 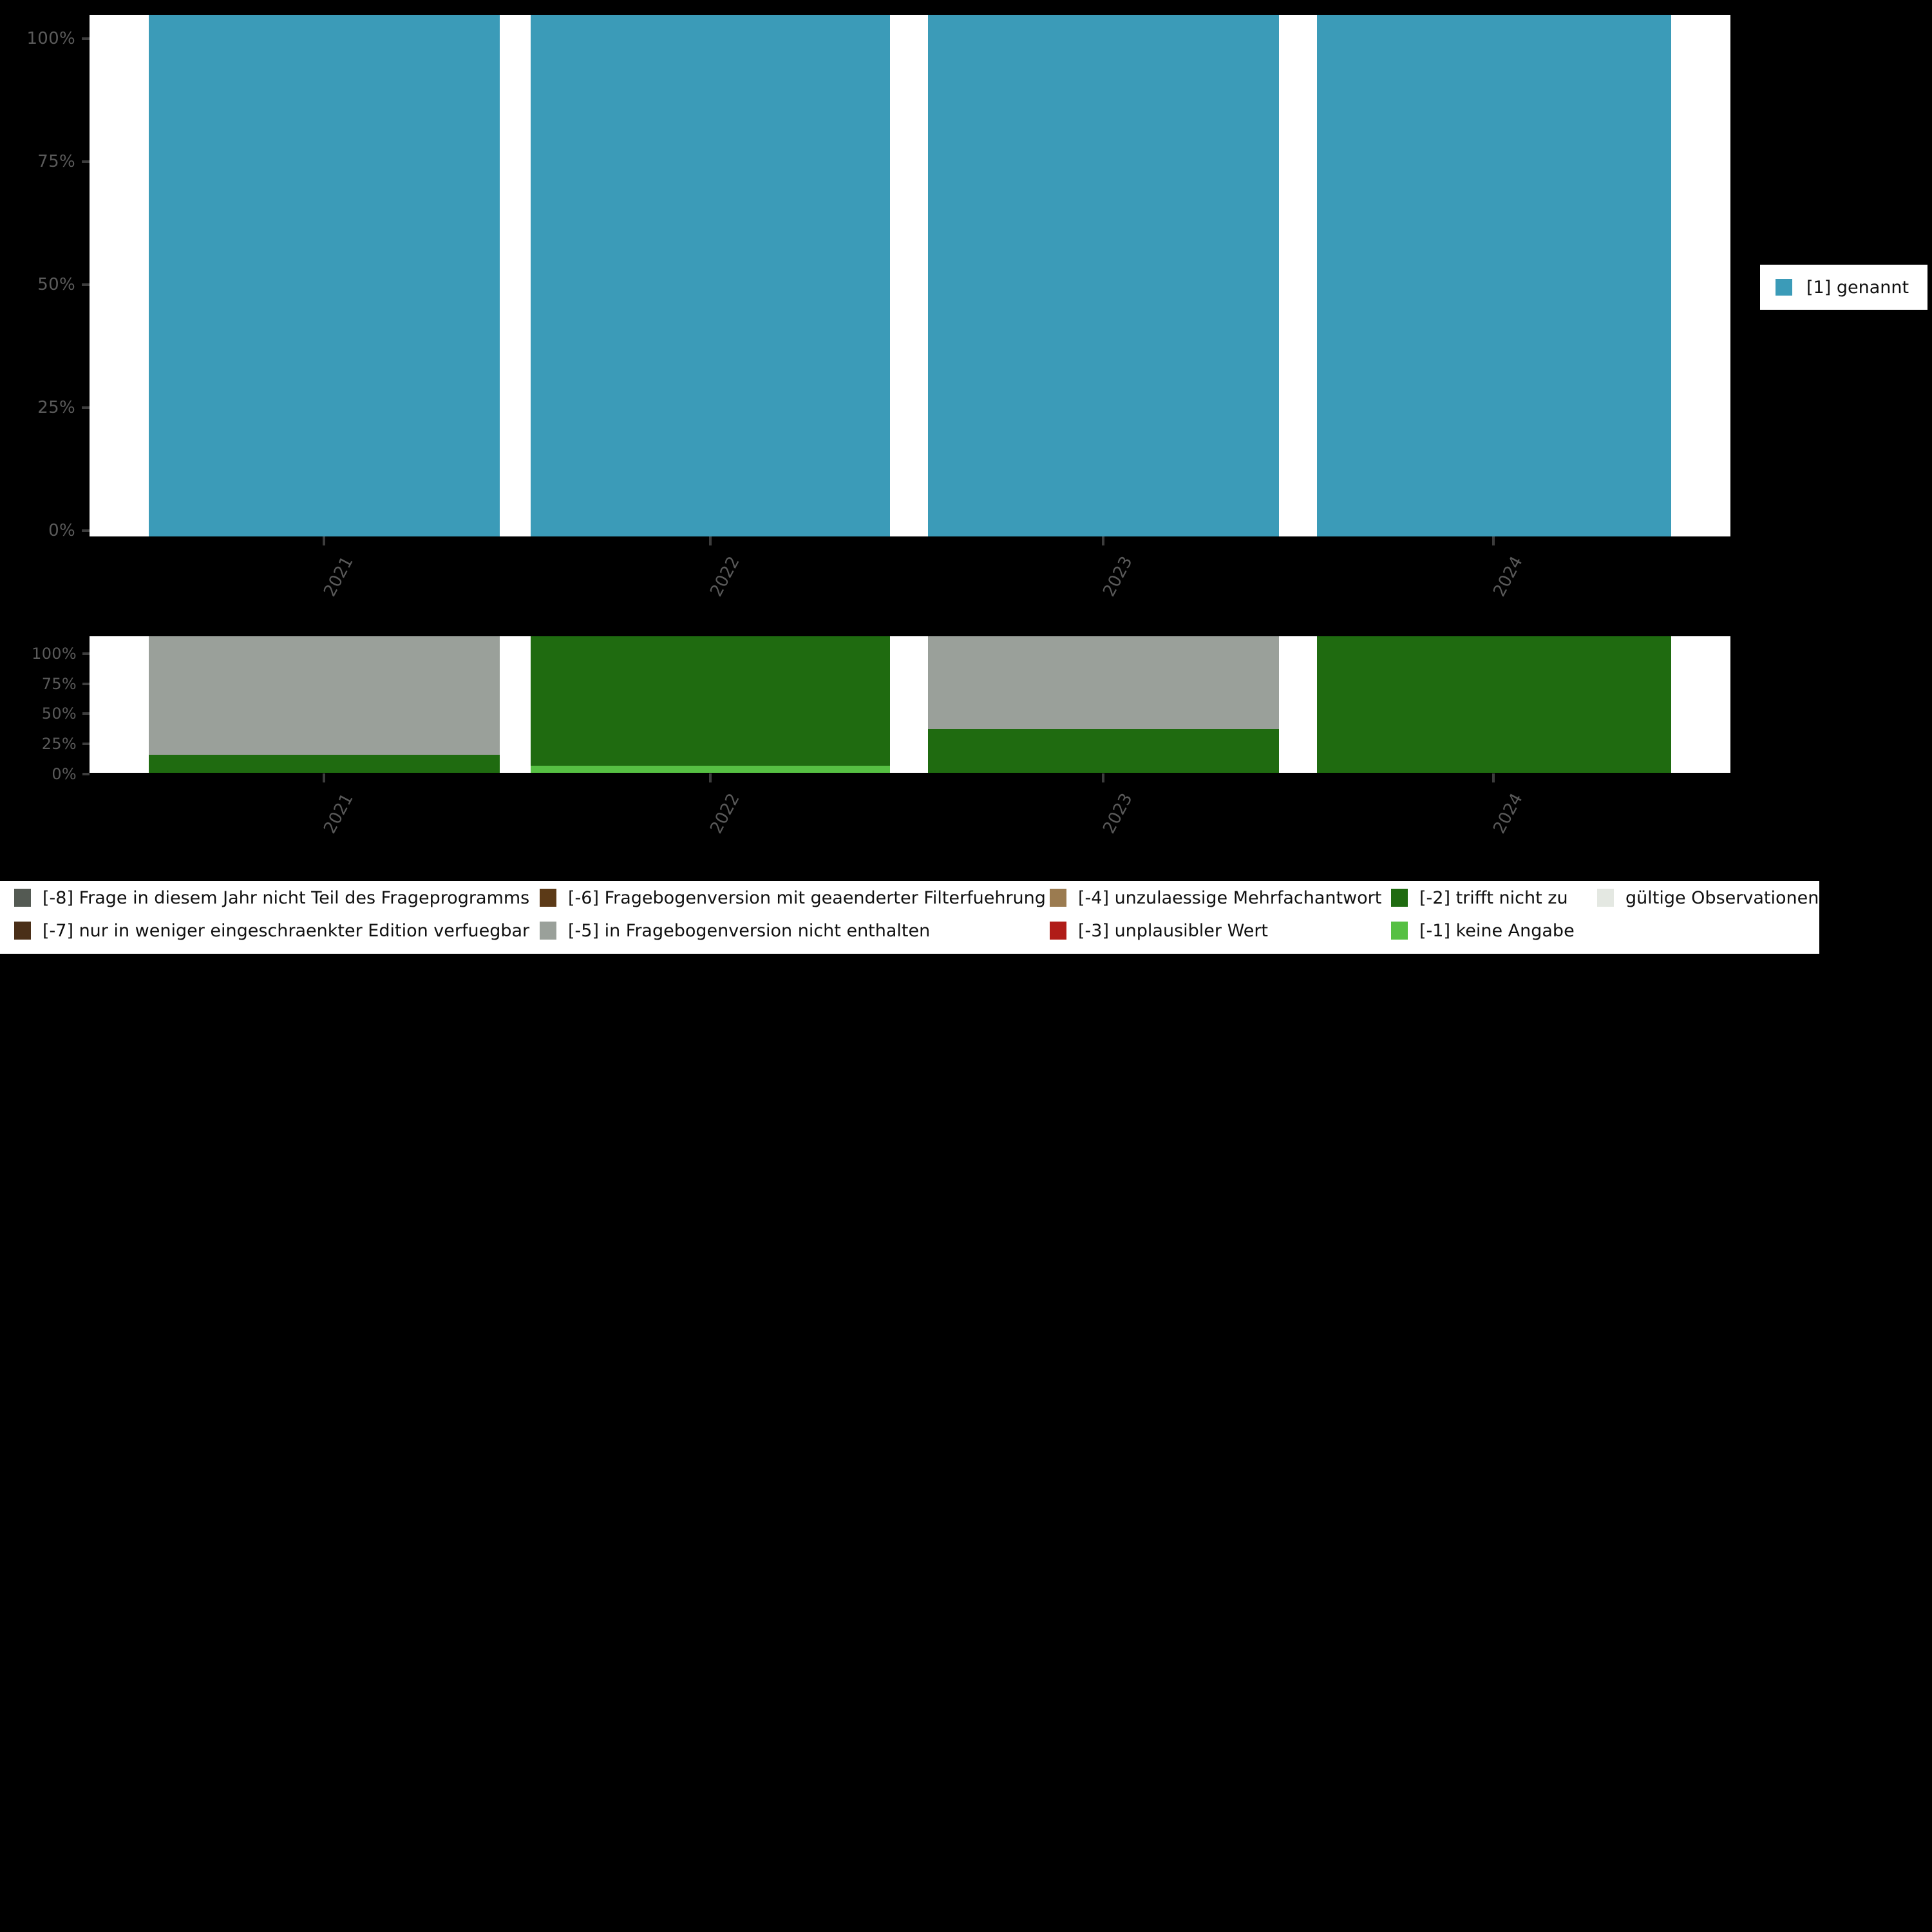 I want to click on legend-label: [-3] unplausibler Wert, so click(x=1173, y=931).